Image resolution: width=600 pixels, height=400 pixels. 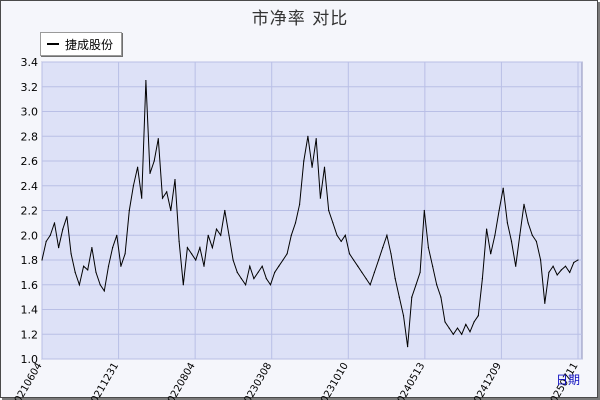 I want to click on y-tick-label: 1.2, so click(x=30, y=334).